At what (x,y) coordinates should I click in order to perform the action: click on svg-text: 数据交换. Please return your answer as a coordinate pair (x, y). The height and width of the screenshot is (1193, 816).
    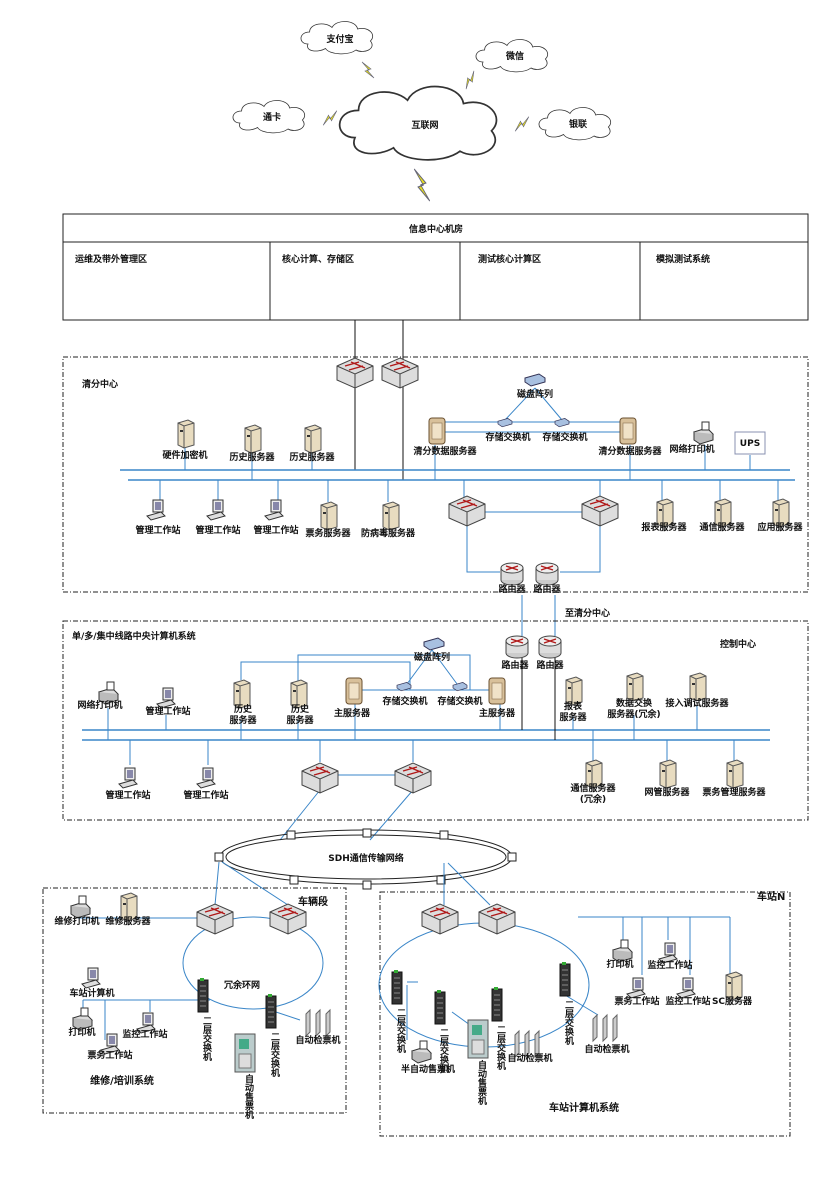
    Looking at the image, I should click on (634, 703).